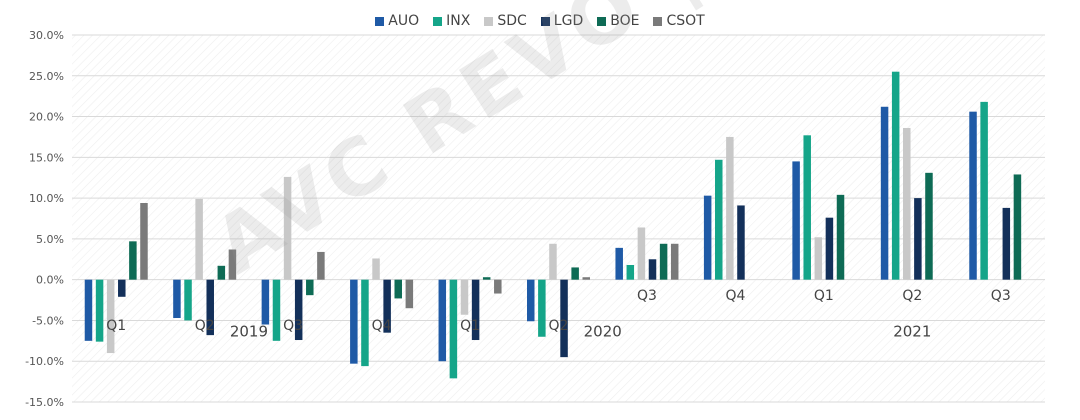 The height and width of the screenshot is (420, 1080). What do you see at coordinates (458, 21) in the screenshot?
I see `legend-label: INX` at bounding box center [458, 21].